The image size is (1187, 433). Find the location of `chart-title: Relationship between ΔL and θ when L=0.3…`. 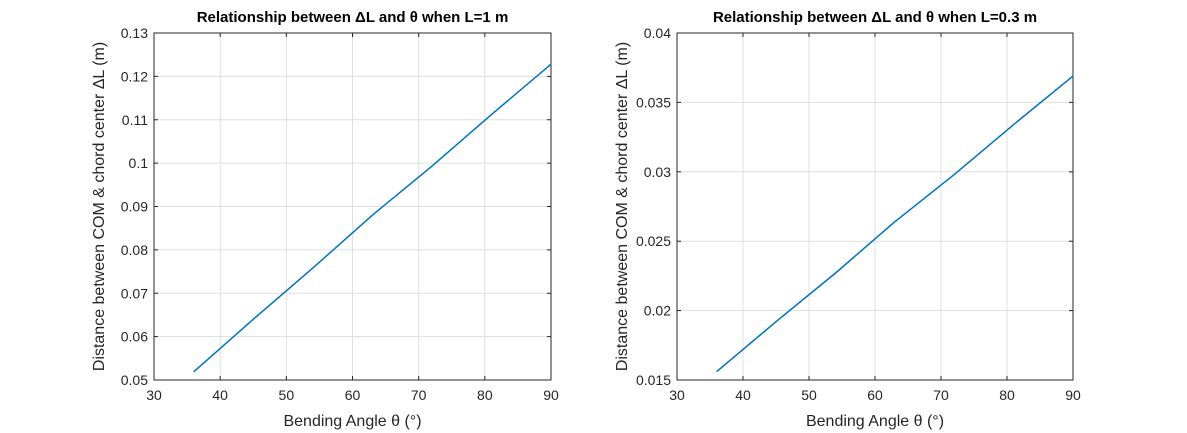

chart-title: Relationship between ΔL and θ when L=0.3… is located at coordinates (875, 17).